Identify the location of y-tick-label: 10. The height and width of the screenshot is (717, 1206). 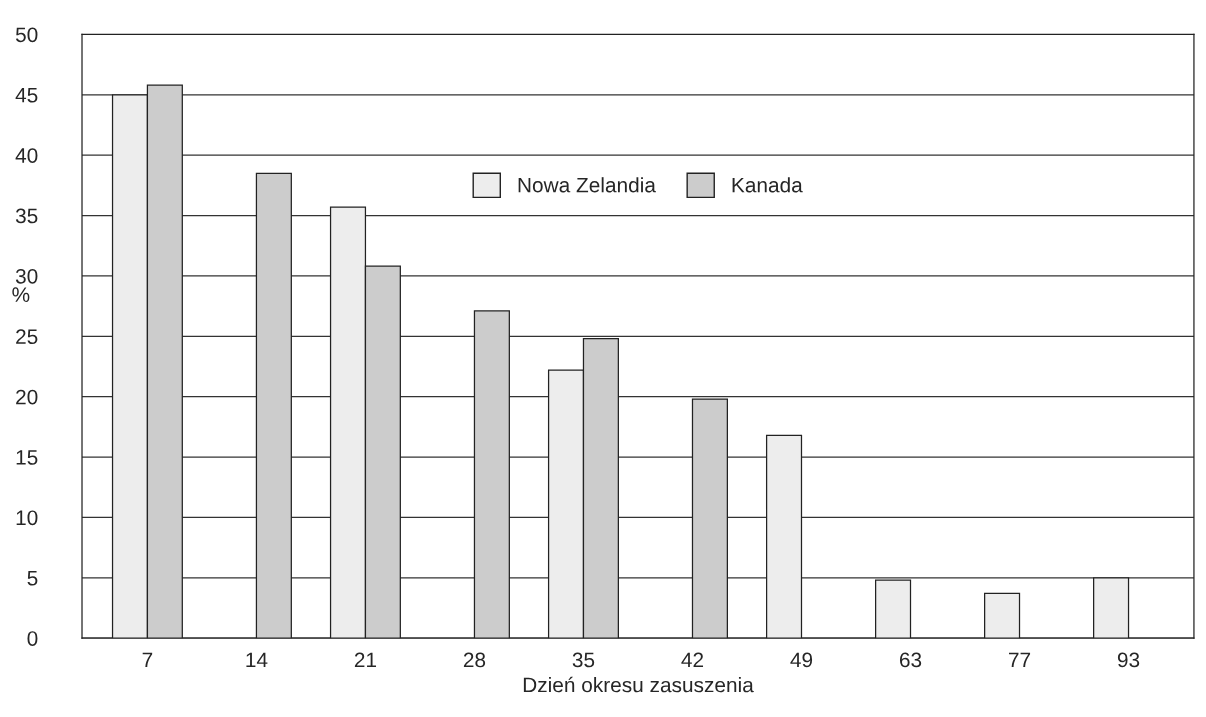
(27, 518).